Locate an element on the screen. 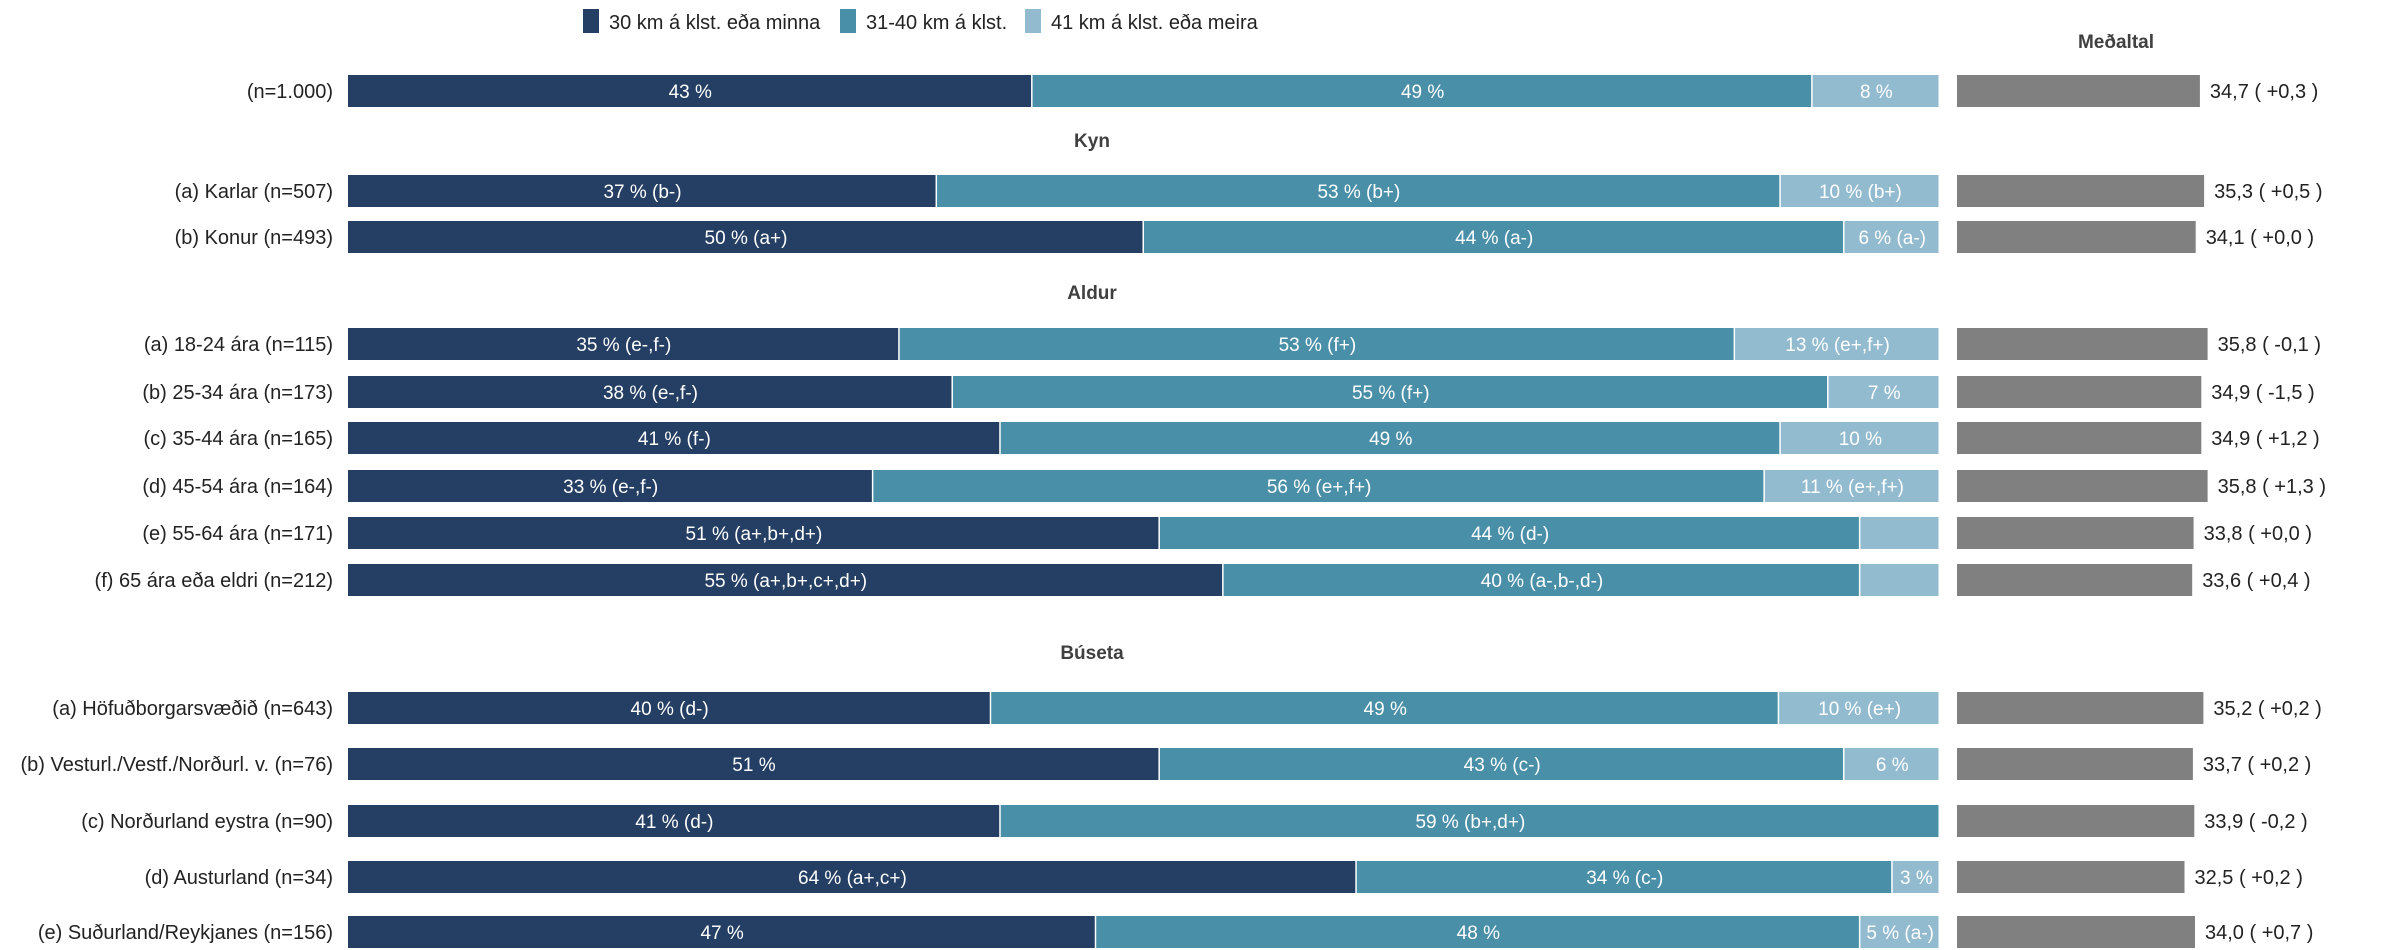 This screenshot has width=2386, height=950. legend-item: 30 km á klst. eða minna is located at coordinates (702, 21).